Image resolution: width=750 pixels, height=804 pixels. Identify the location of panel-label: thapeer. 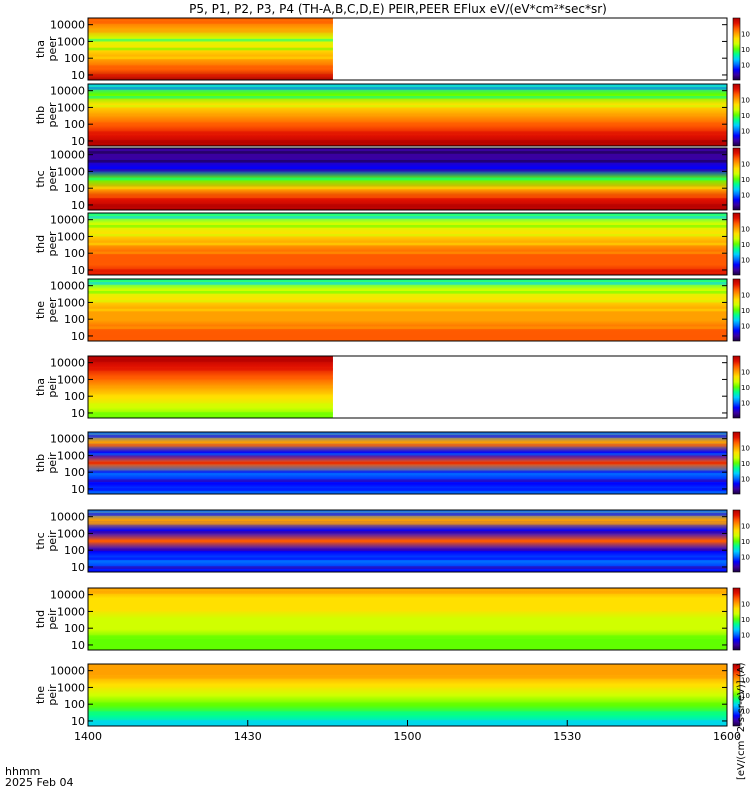
(46, 49).